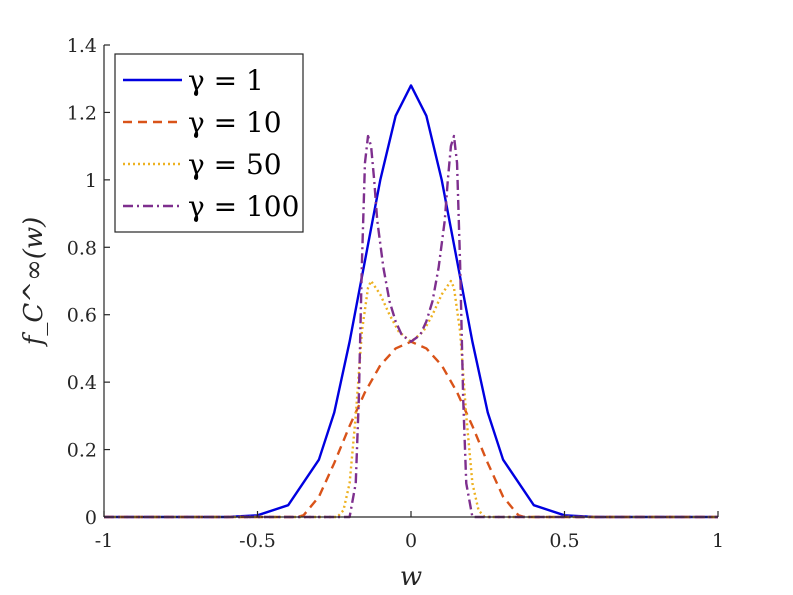 Image resolution: width=793 pixels, height=595 pixels. Describe the element at coordinates (82, 248) in the screenshot. I see `y-tick-label: 0.8` at that location.